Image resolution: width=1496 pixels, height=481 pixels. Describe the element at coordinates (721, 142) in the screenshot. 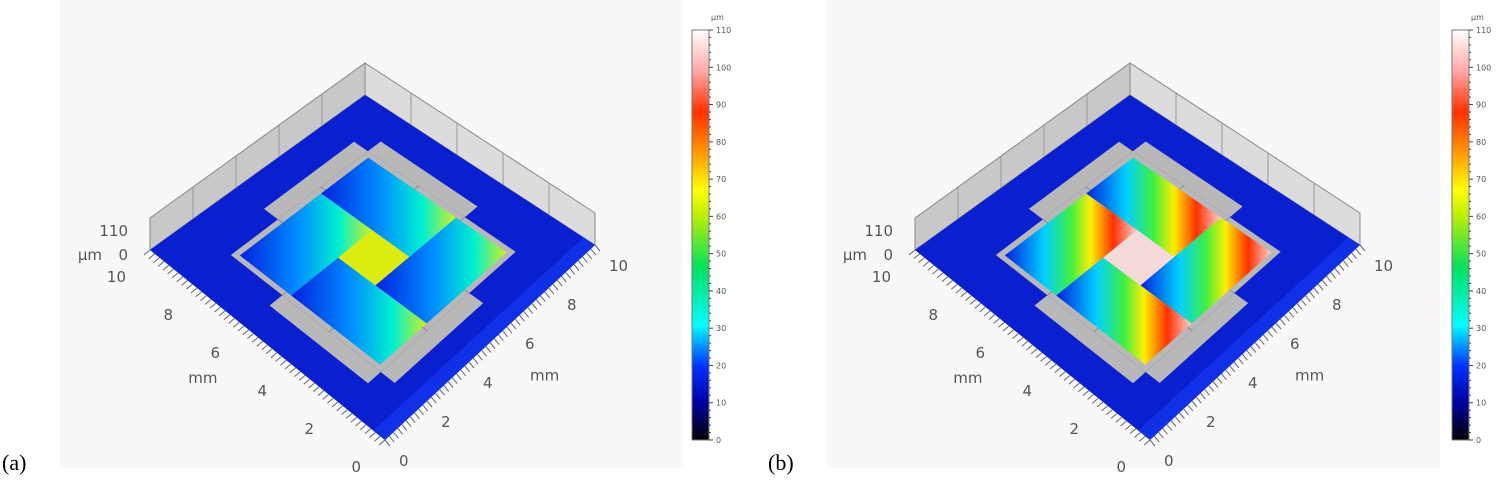

I see `colorbar-tick-label: 80` at that location.